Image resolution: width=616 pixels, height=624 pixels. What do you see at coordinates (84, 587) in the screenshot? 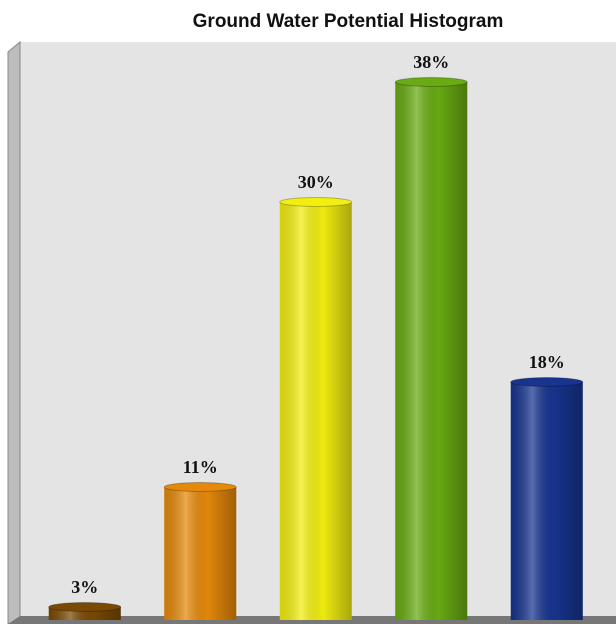
I see `value-label: 3%` at bounding box center [84, 587].